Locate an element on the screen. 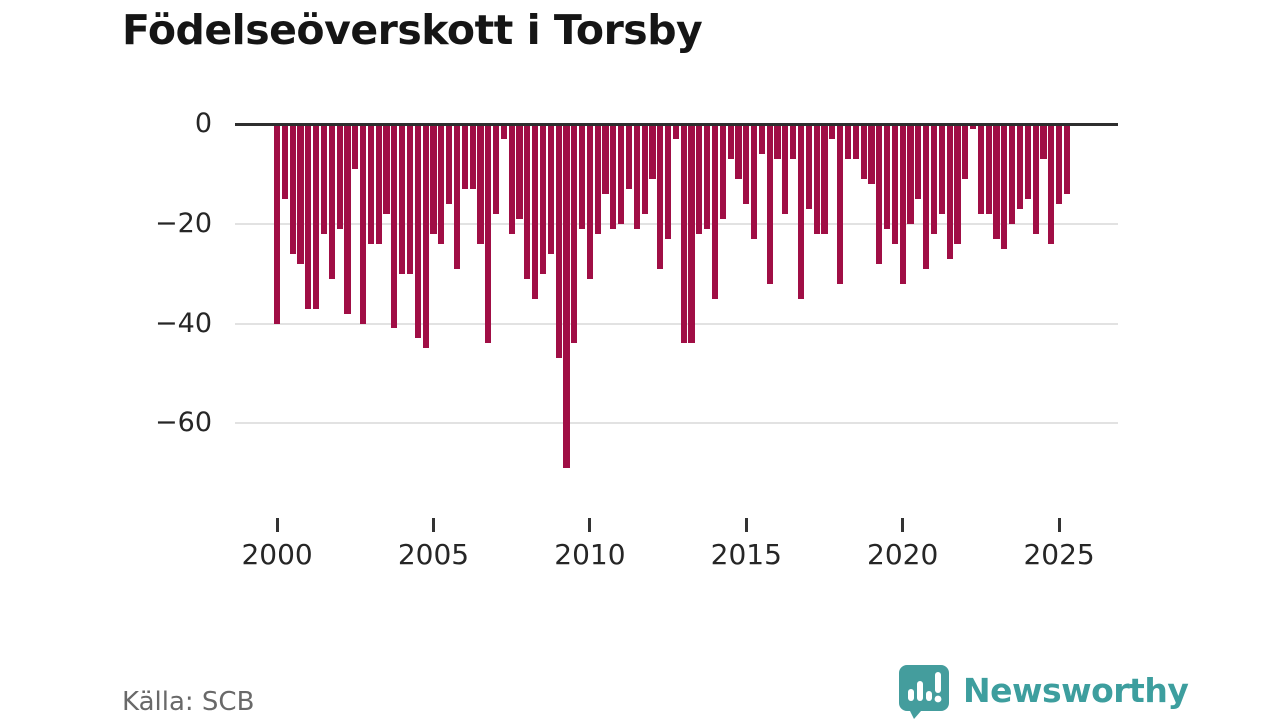 This screenshot has width=1280, height=720. y-axis-label: −60 is located at coordinates (183, 423).